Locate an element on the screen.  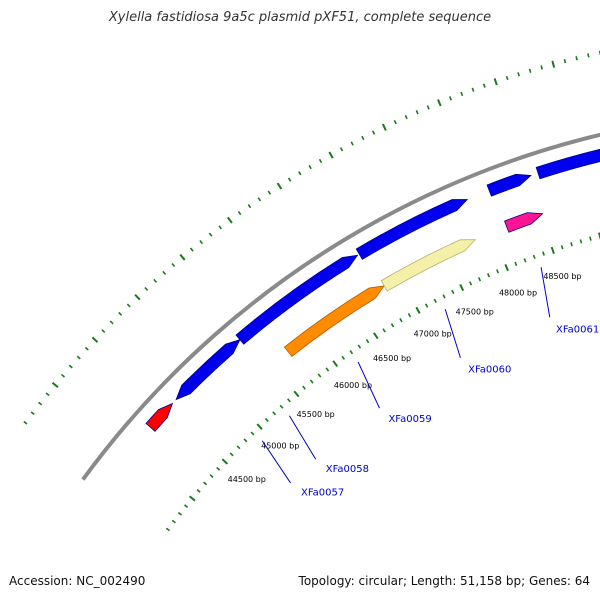
gene-label: XFa0060 is located at coordinates (489, 369).